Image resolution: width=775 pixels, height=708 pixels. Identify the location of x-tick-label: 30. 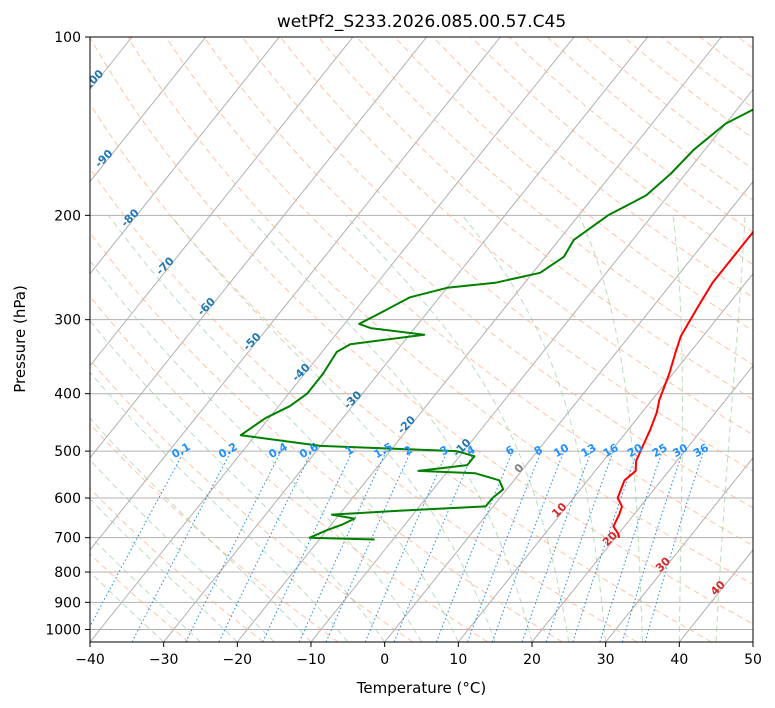
(606, 660).